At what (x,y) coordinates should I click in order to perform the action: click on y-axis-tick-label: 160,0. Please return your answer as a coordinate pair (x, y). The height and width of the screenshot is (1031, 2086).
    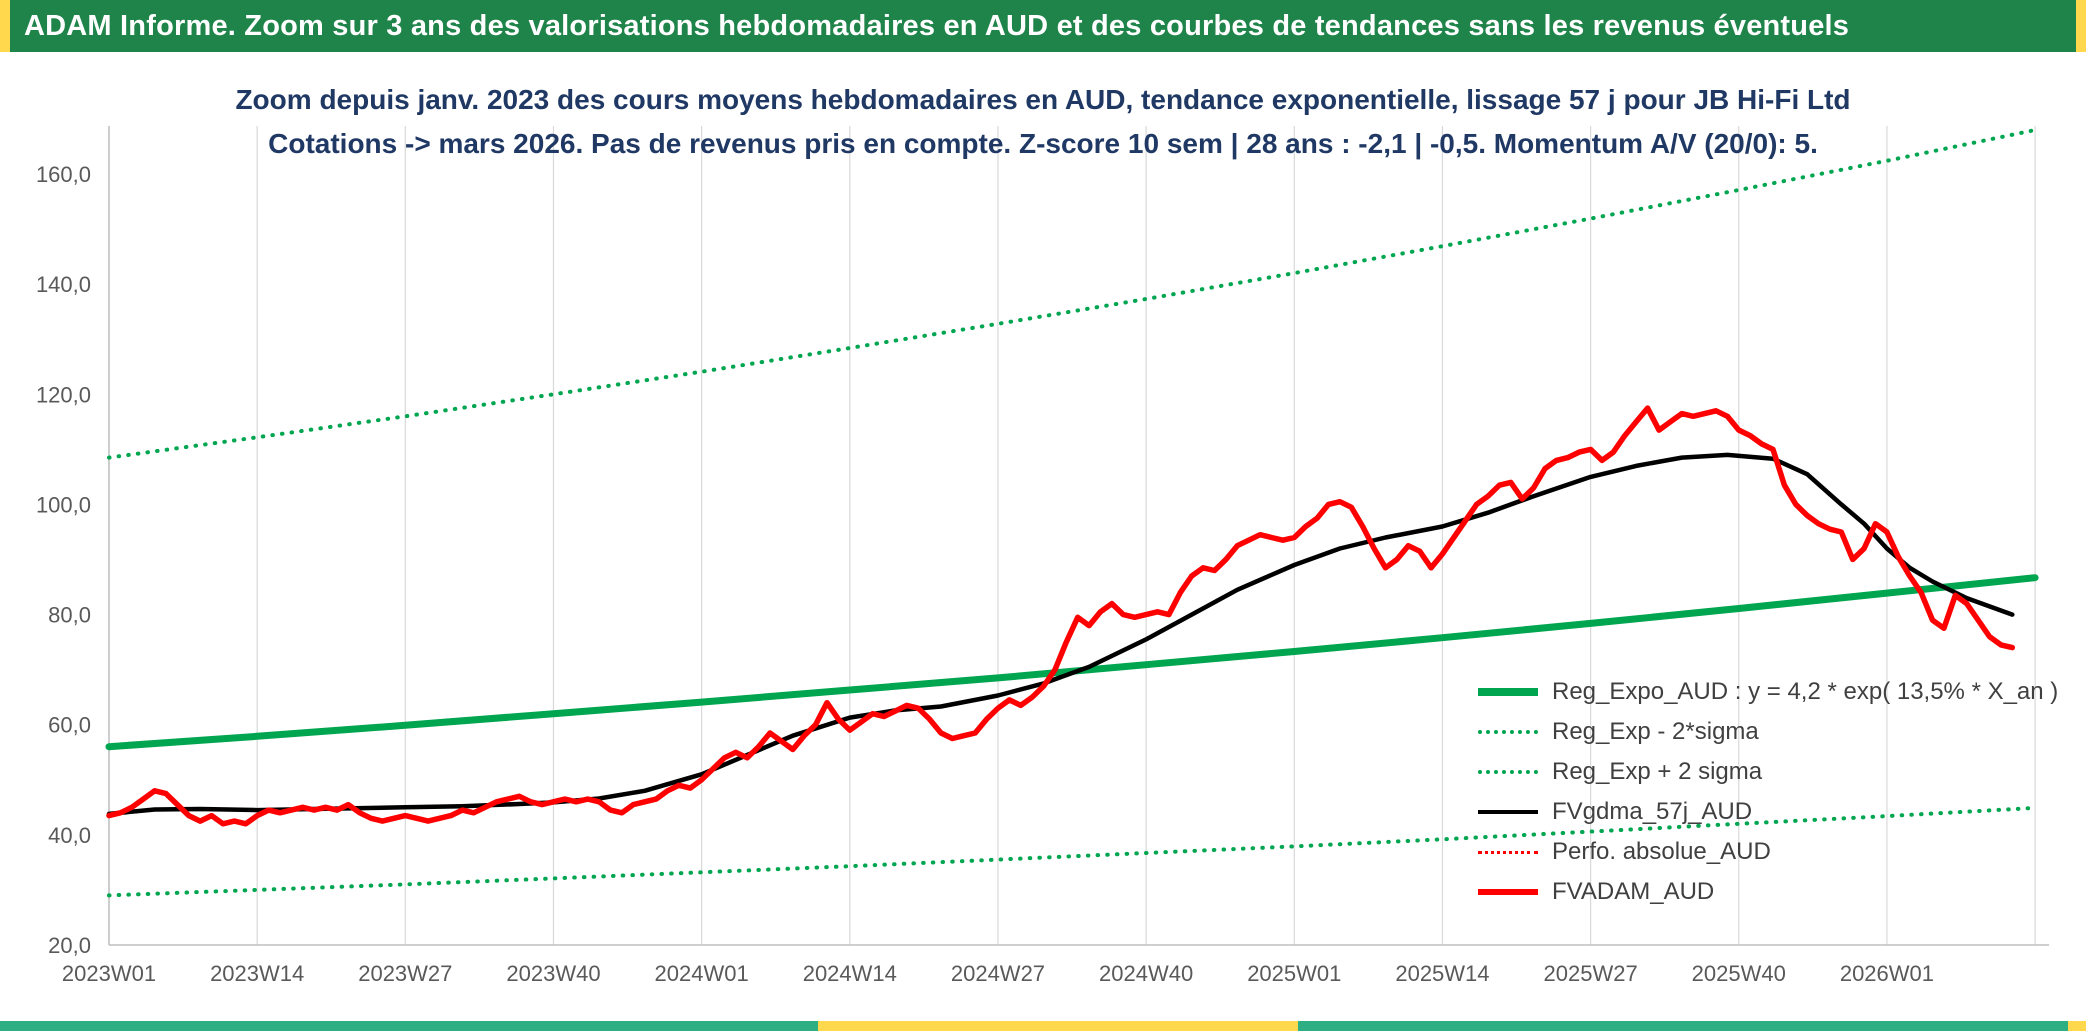
    Looking at the image, I should click on (63, 174).